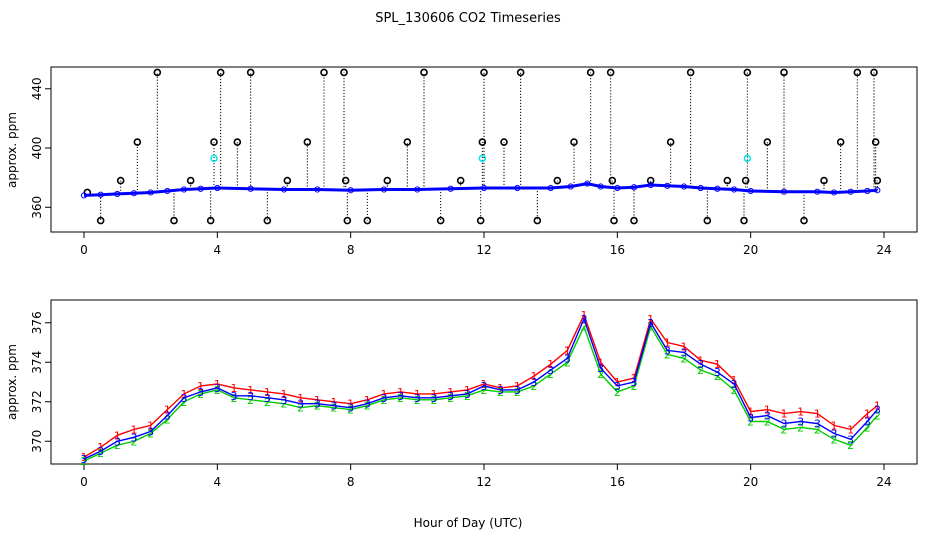 This screenshot has height=540, width=936. Describe the element at coordinates (218, 250) in the screenshot. I see `top-x-tick-label: 4` at that location.